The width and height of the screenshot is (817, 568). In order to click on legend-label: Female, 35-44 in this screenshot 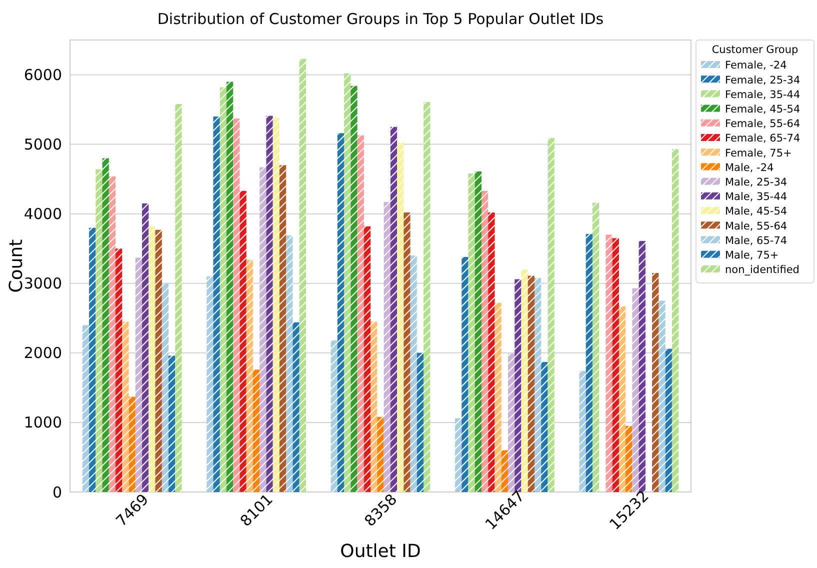, I will do `click(762, 94)`.